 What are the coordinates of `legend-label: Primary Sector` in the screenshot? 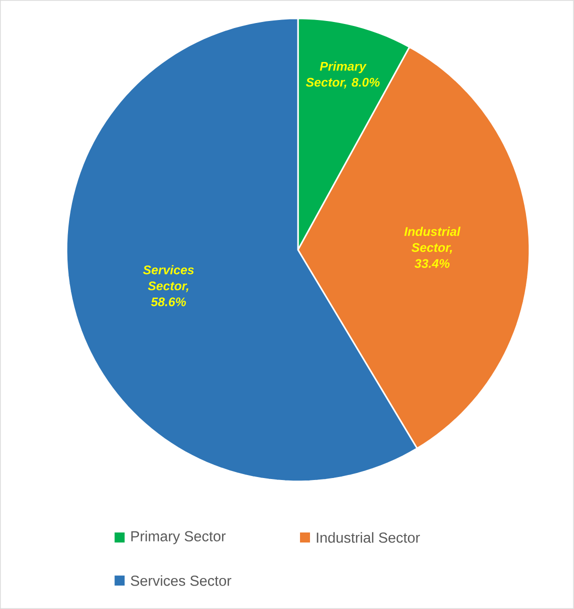 It's located at (178, 537).